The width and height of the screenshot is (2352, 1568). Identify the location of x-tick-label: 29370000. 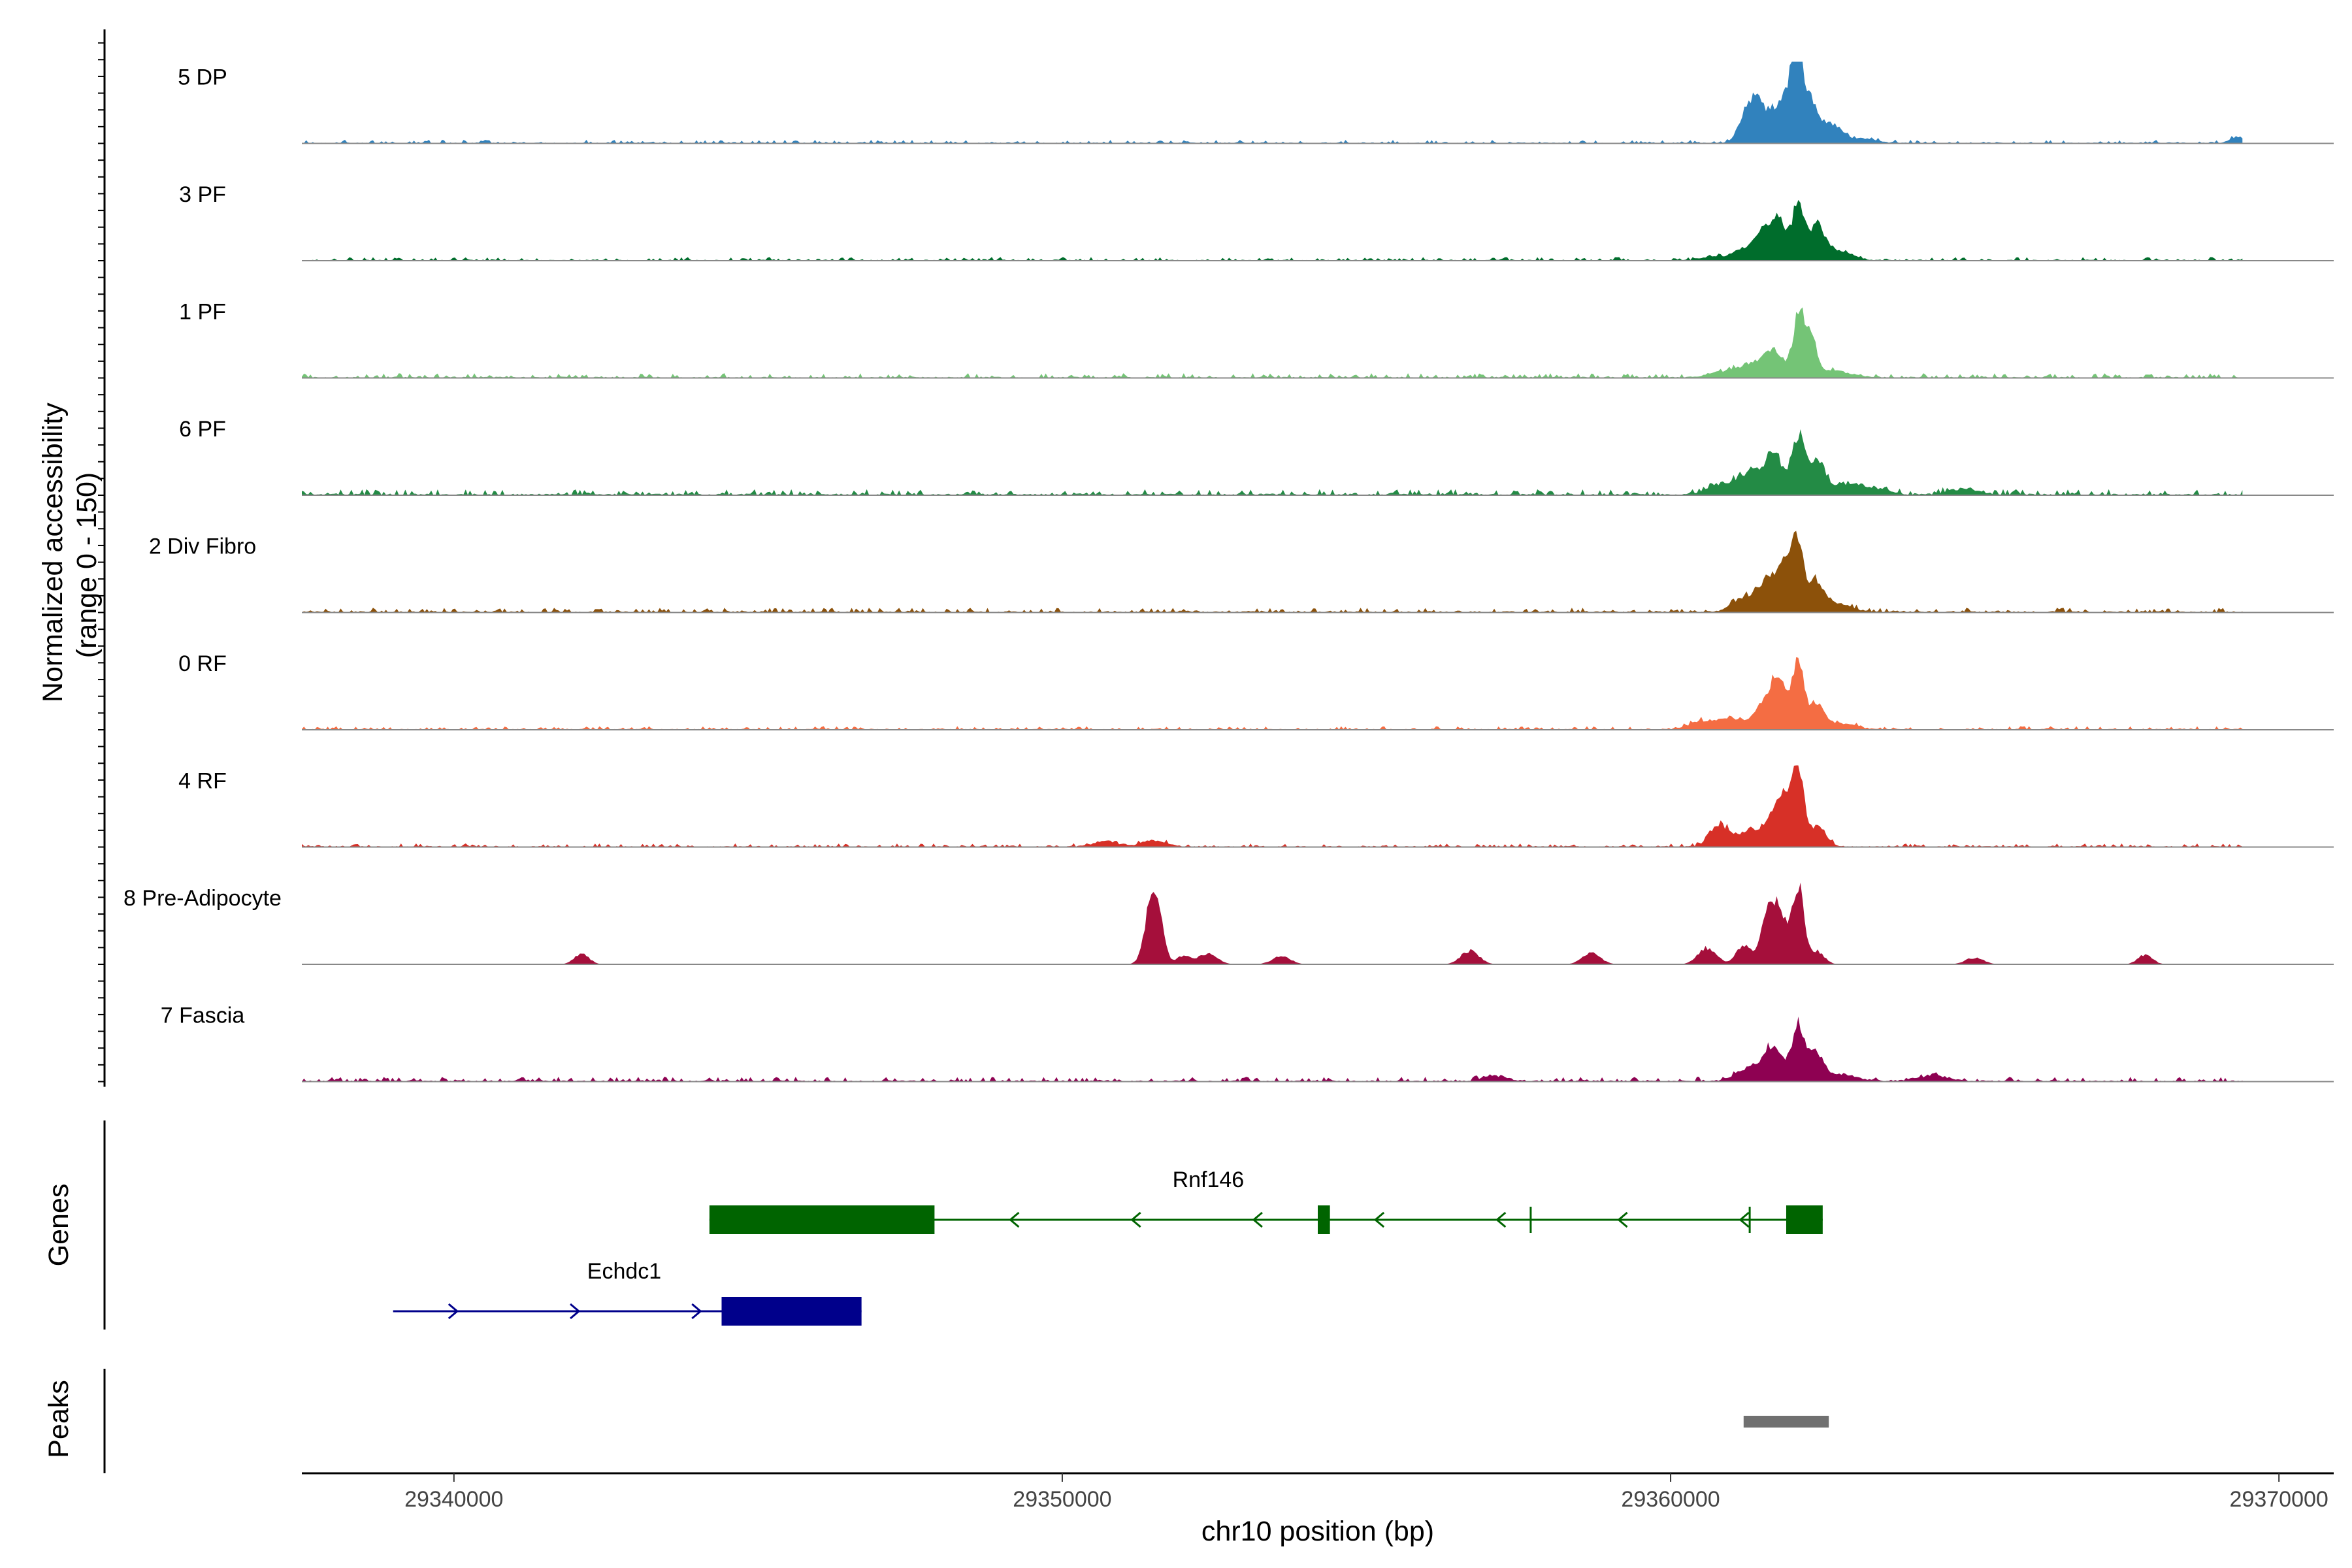
(2279, 1499).